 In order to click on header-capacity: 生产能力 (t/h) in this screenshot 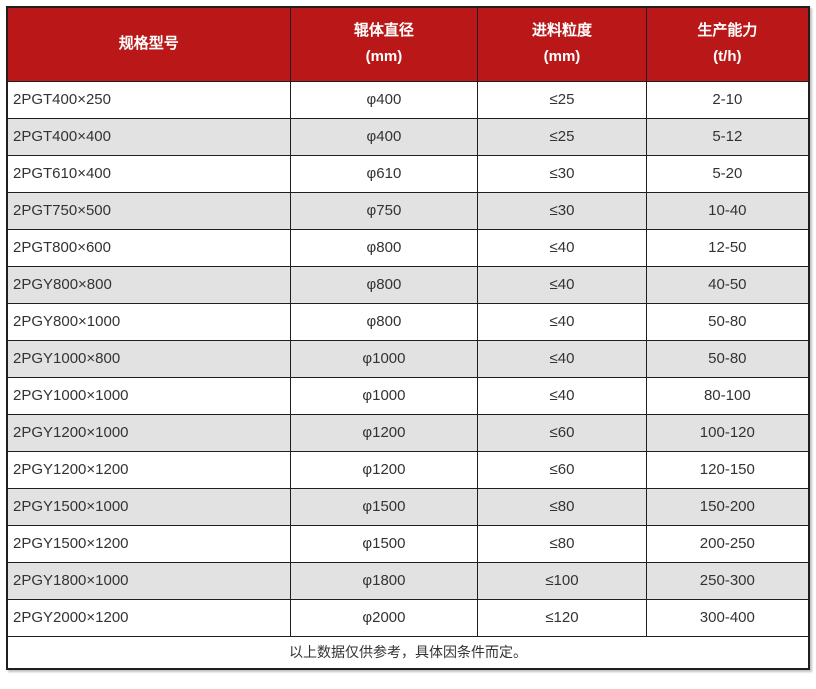, I will do `click(727, 44)`.